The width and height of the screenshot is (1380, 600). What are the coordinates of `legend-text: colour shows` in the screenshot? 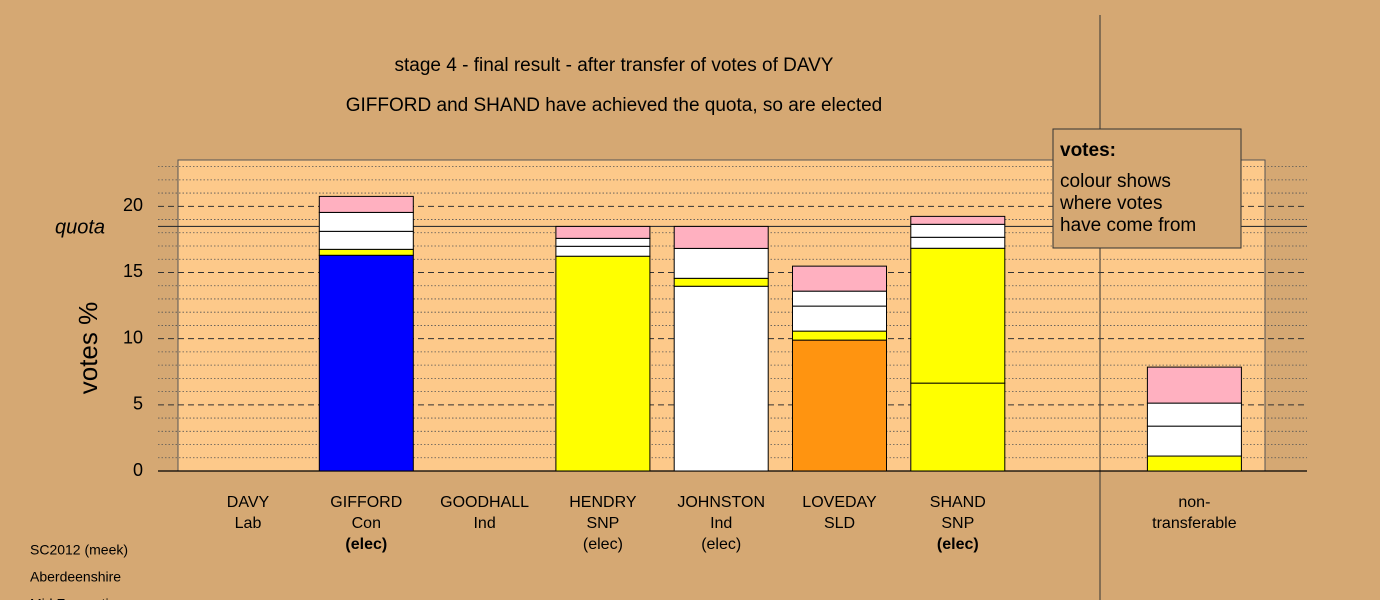 It's located at (1115, 181).